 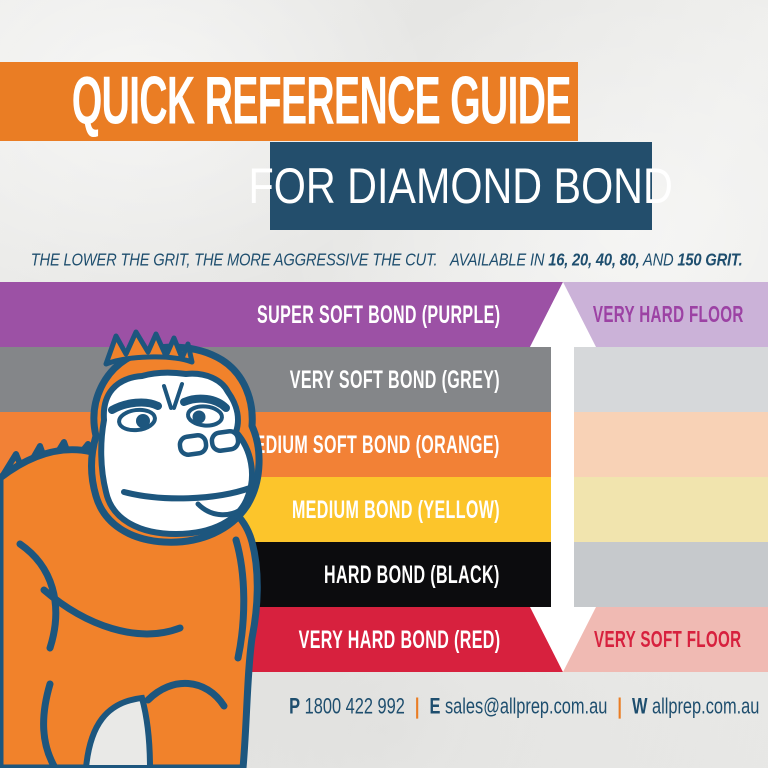 I want to click on gorilla-eyes, so click(x=170, y=418).